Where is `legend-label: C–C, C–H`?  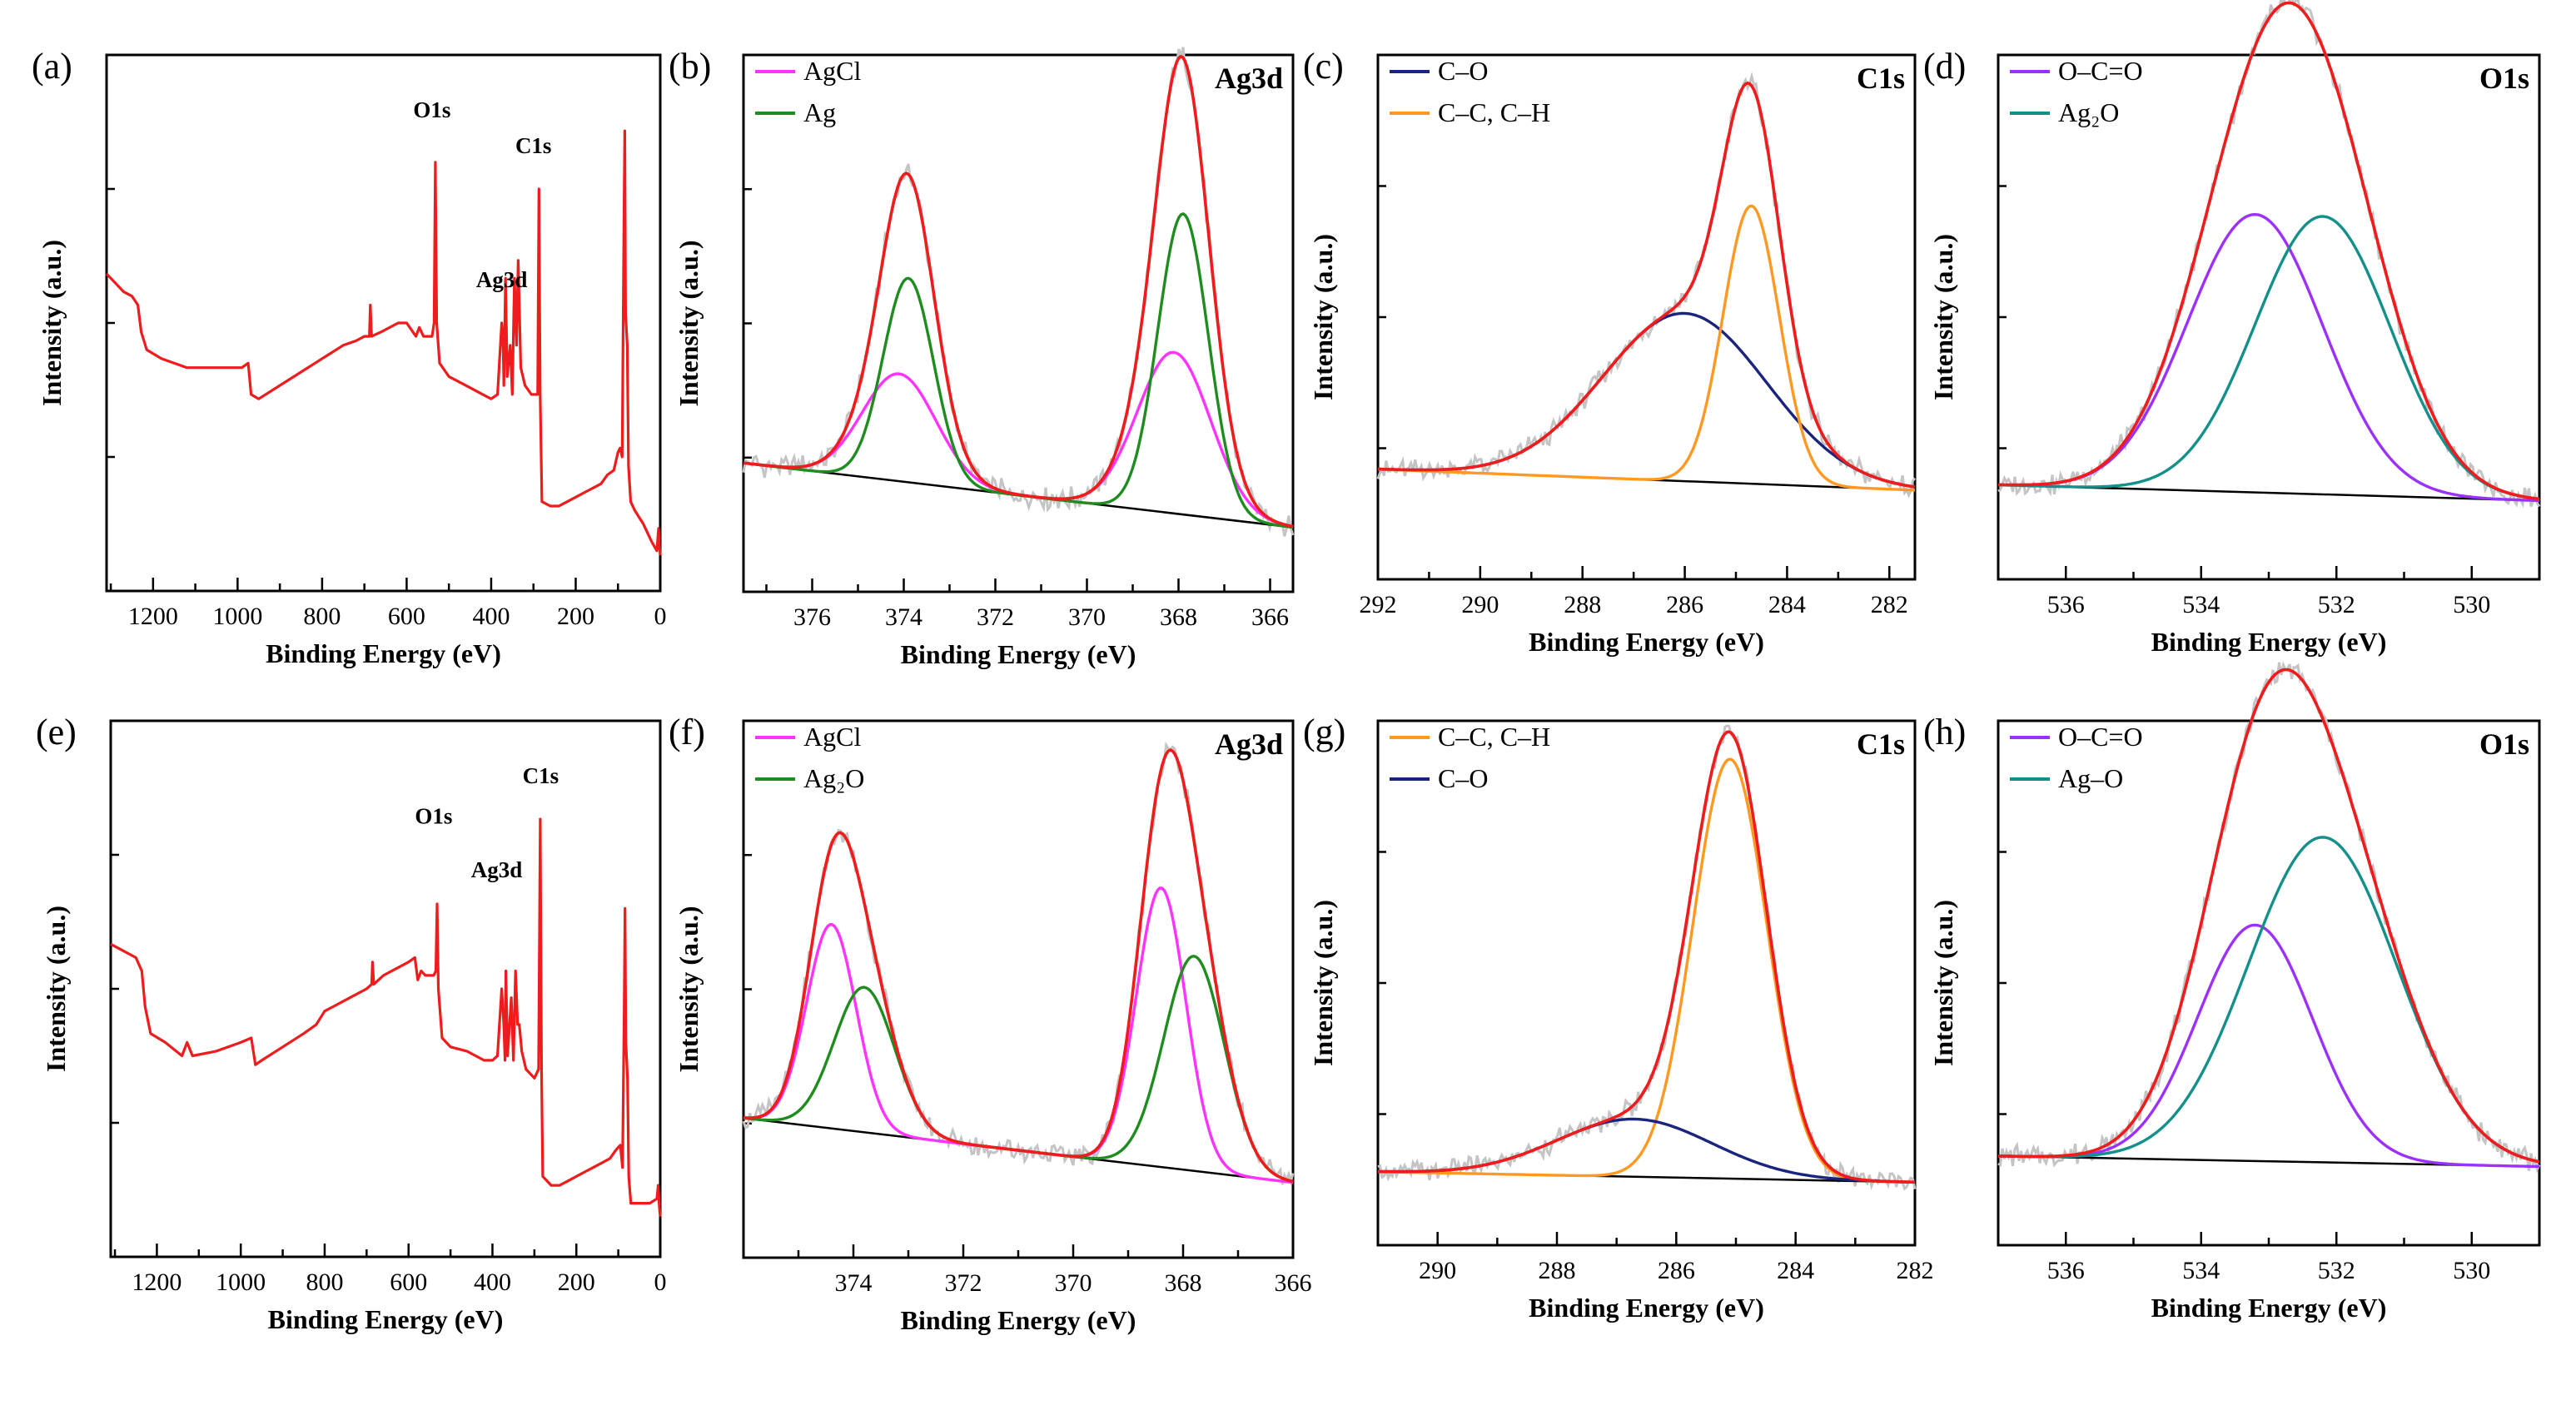
legend-label: C–C, C–H is located at coordinates (1494, 737).